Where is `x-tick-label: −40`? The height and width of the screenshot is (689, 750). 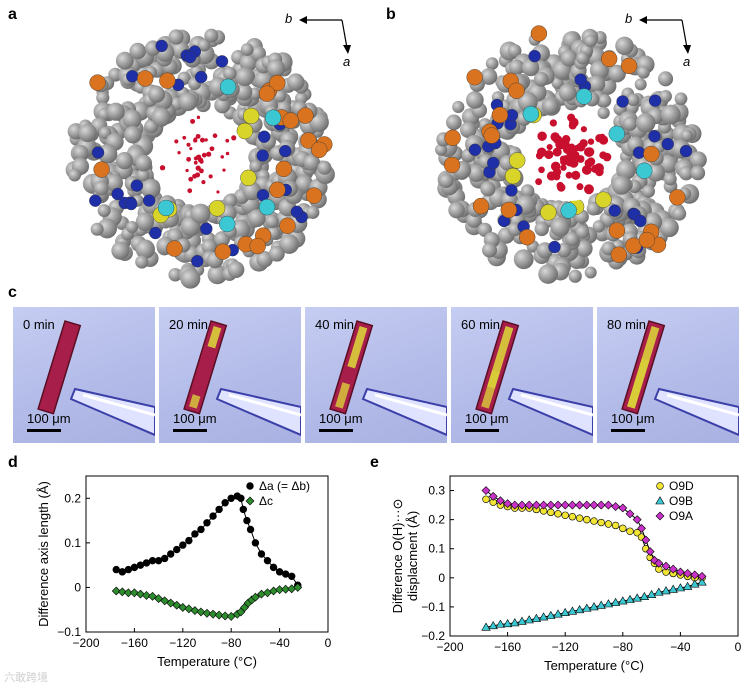
x-tick-label: −40 is located at coordinates (680, 647).